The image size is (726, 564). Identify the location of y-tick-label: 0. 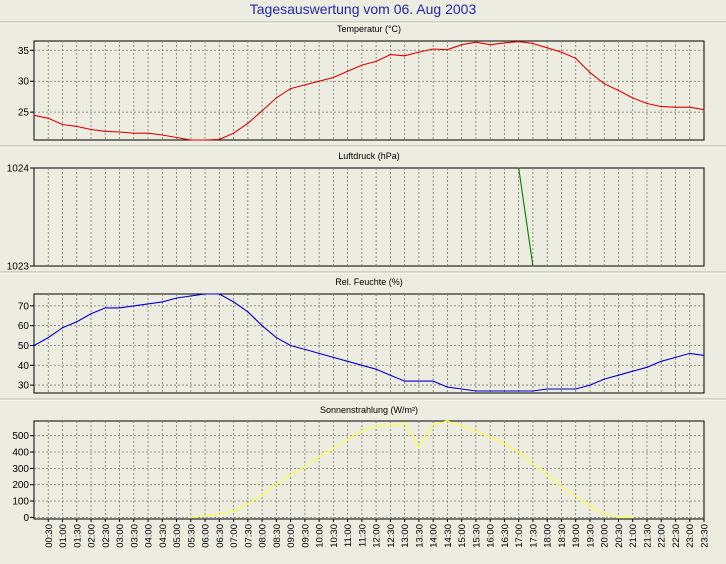
(26, 518).